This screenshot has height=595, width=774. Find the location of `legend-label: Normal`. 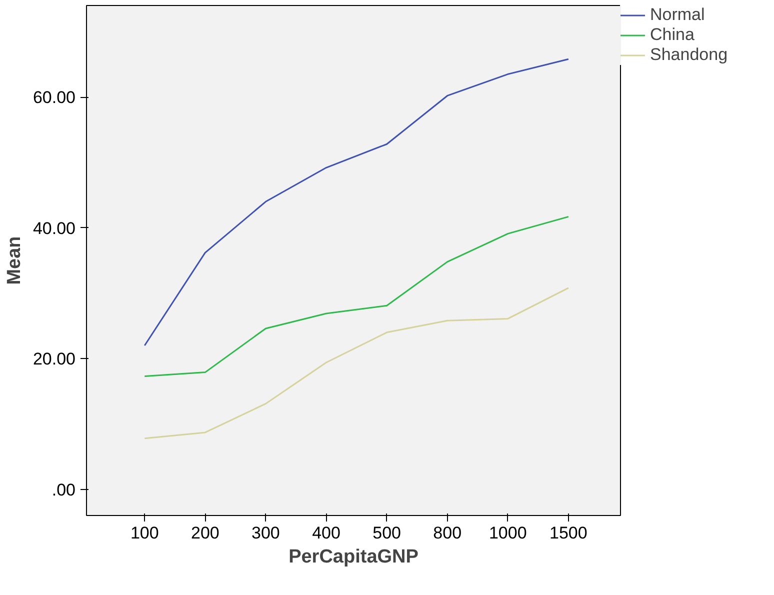

legend-label: Normal is located at coordinates (677, 15).